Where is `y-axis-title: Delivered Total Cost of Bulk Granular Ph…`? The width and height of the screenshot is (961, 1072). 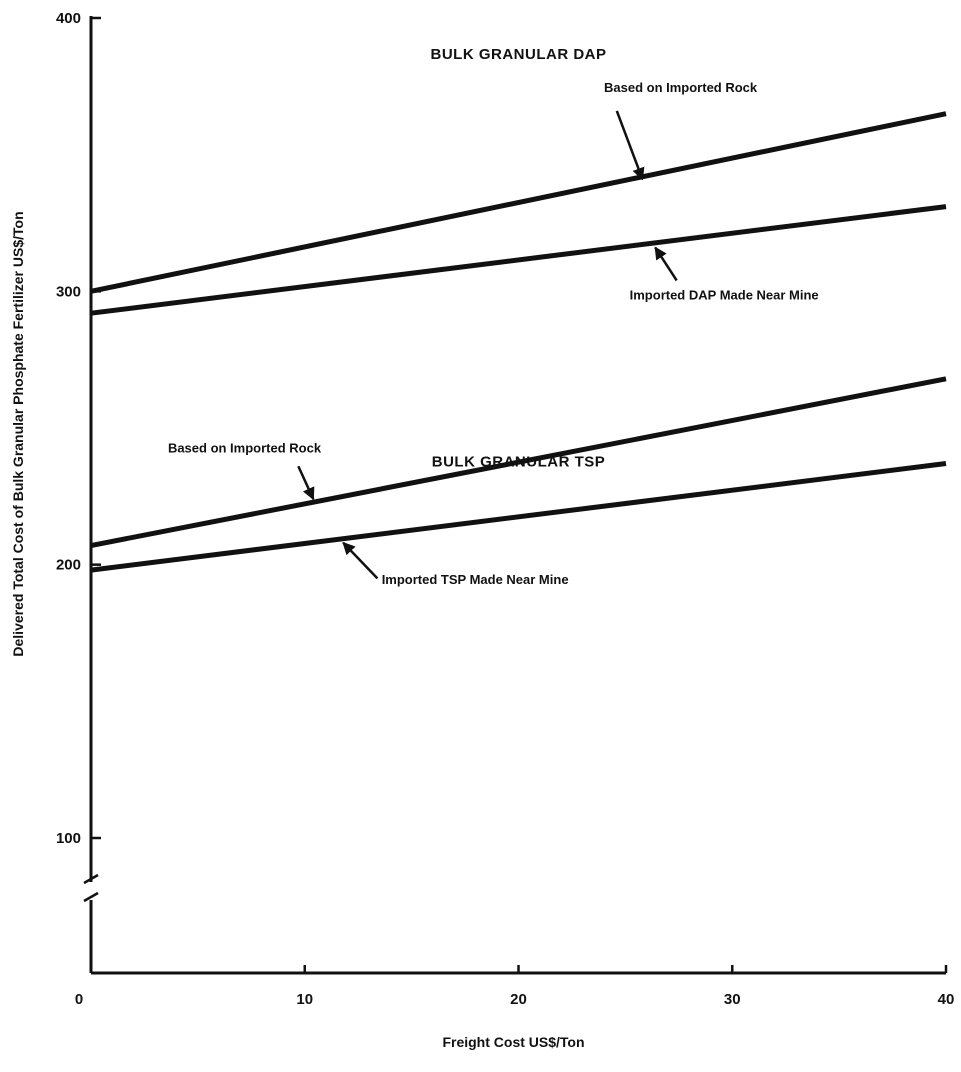 y-axis-title: Delivered Total Cost of Bulk Granular Ph… is located at coordinates (18, 433).